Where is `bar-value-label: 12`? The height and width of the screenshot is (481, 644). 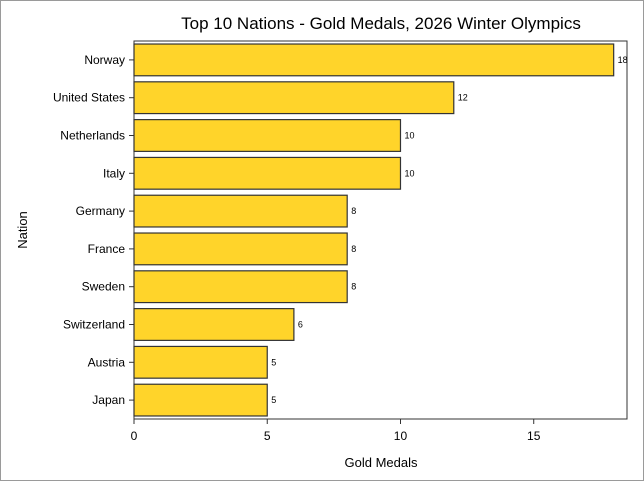
bar-value-label: 12 is located at coordinates (463, 98).